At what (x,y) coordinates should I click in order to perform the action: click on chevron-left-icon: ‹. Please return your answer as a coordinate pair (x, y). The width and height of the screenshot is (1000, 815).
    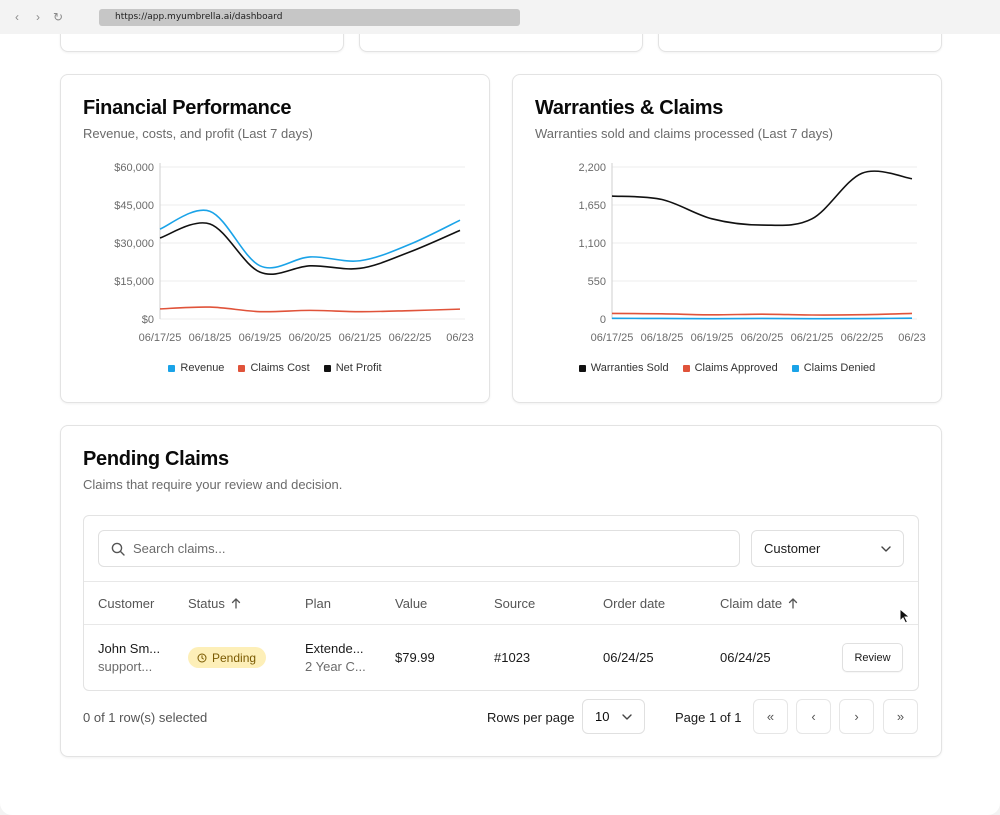
    Looking at the image, I should click on (813, 716).